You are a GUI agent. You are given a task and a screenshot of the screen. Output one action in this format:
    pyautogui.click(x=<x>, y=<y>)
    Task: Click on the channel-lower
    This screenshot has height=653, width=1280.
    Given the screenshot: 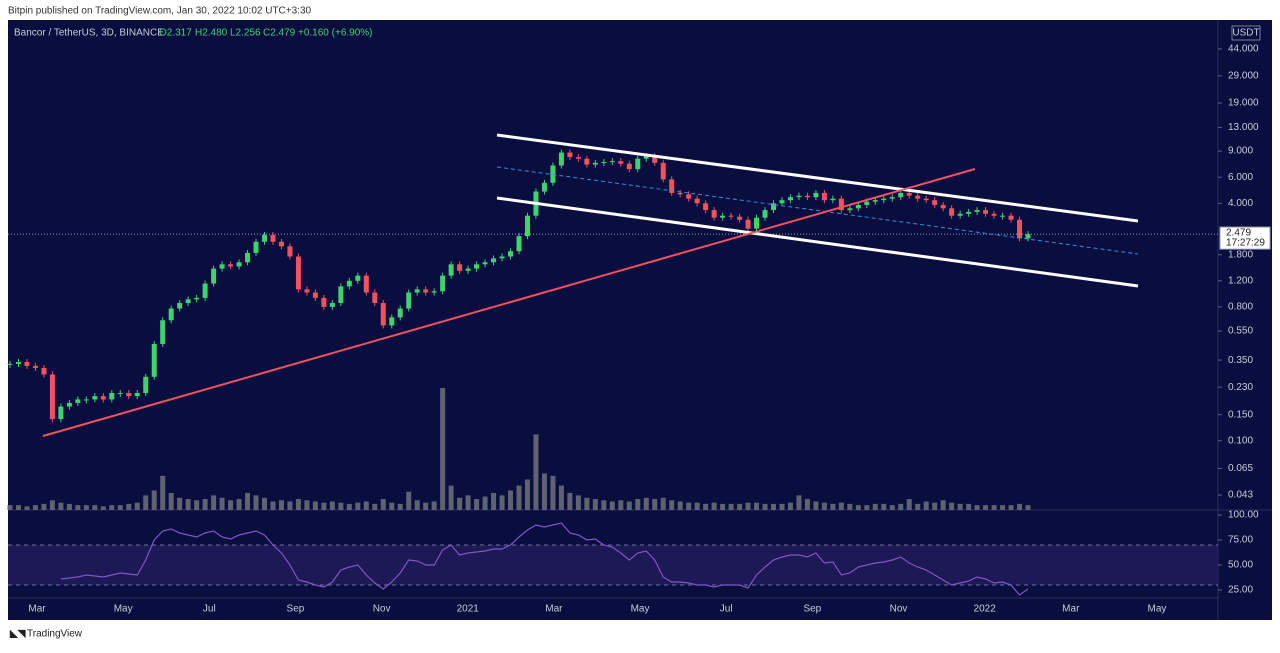 What is the action you would take?
    pyautogui.click(x=817, y=242)
    